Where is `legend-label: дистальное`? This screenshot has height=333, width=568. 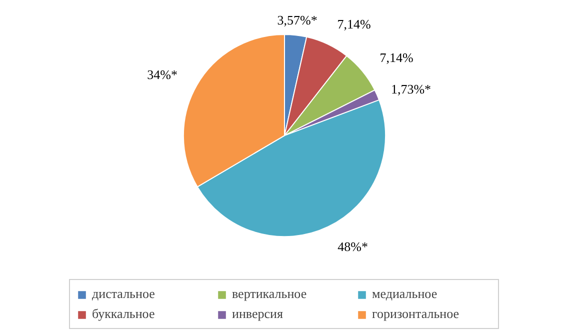 legend-label: дистальное is located at coordinates (124, 294).